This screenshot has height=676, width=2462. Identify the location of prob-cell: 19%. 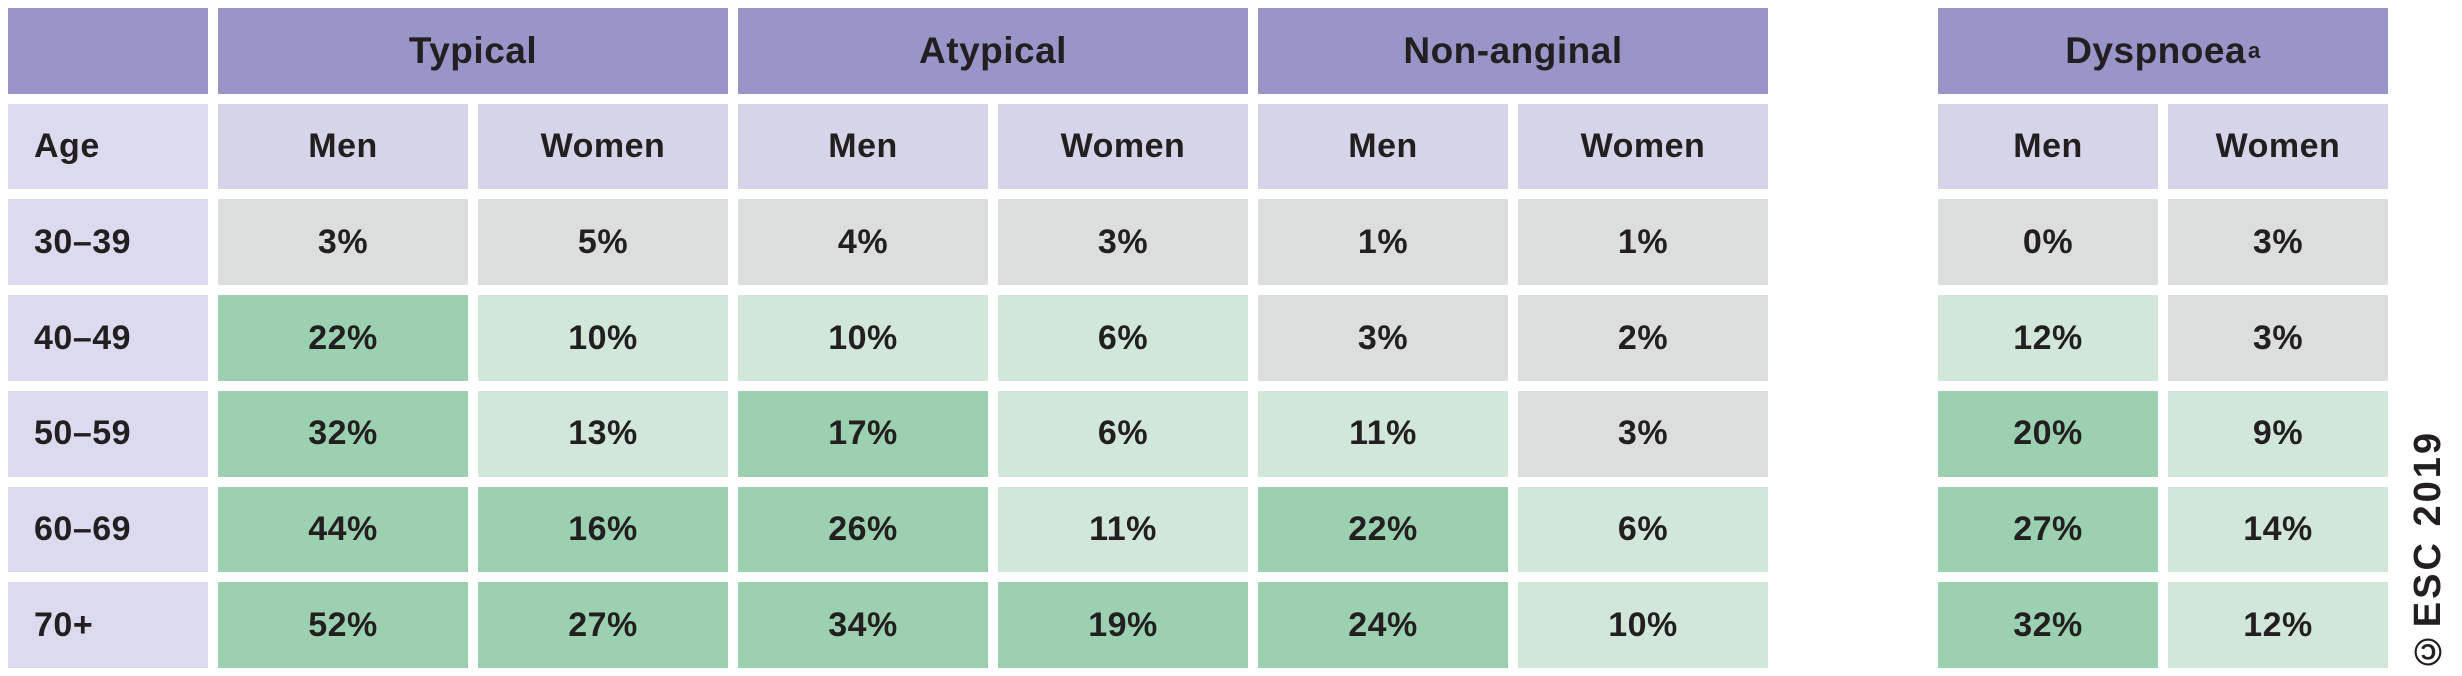
(1123, 625).